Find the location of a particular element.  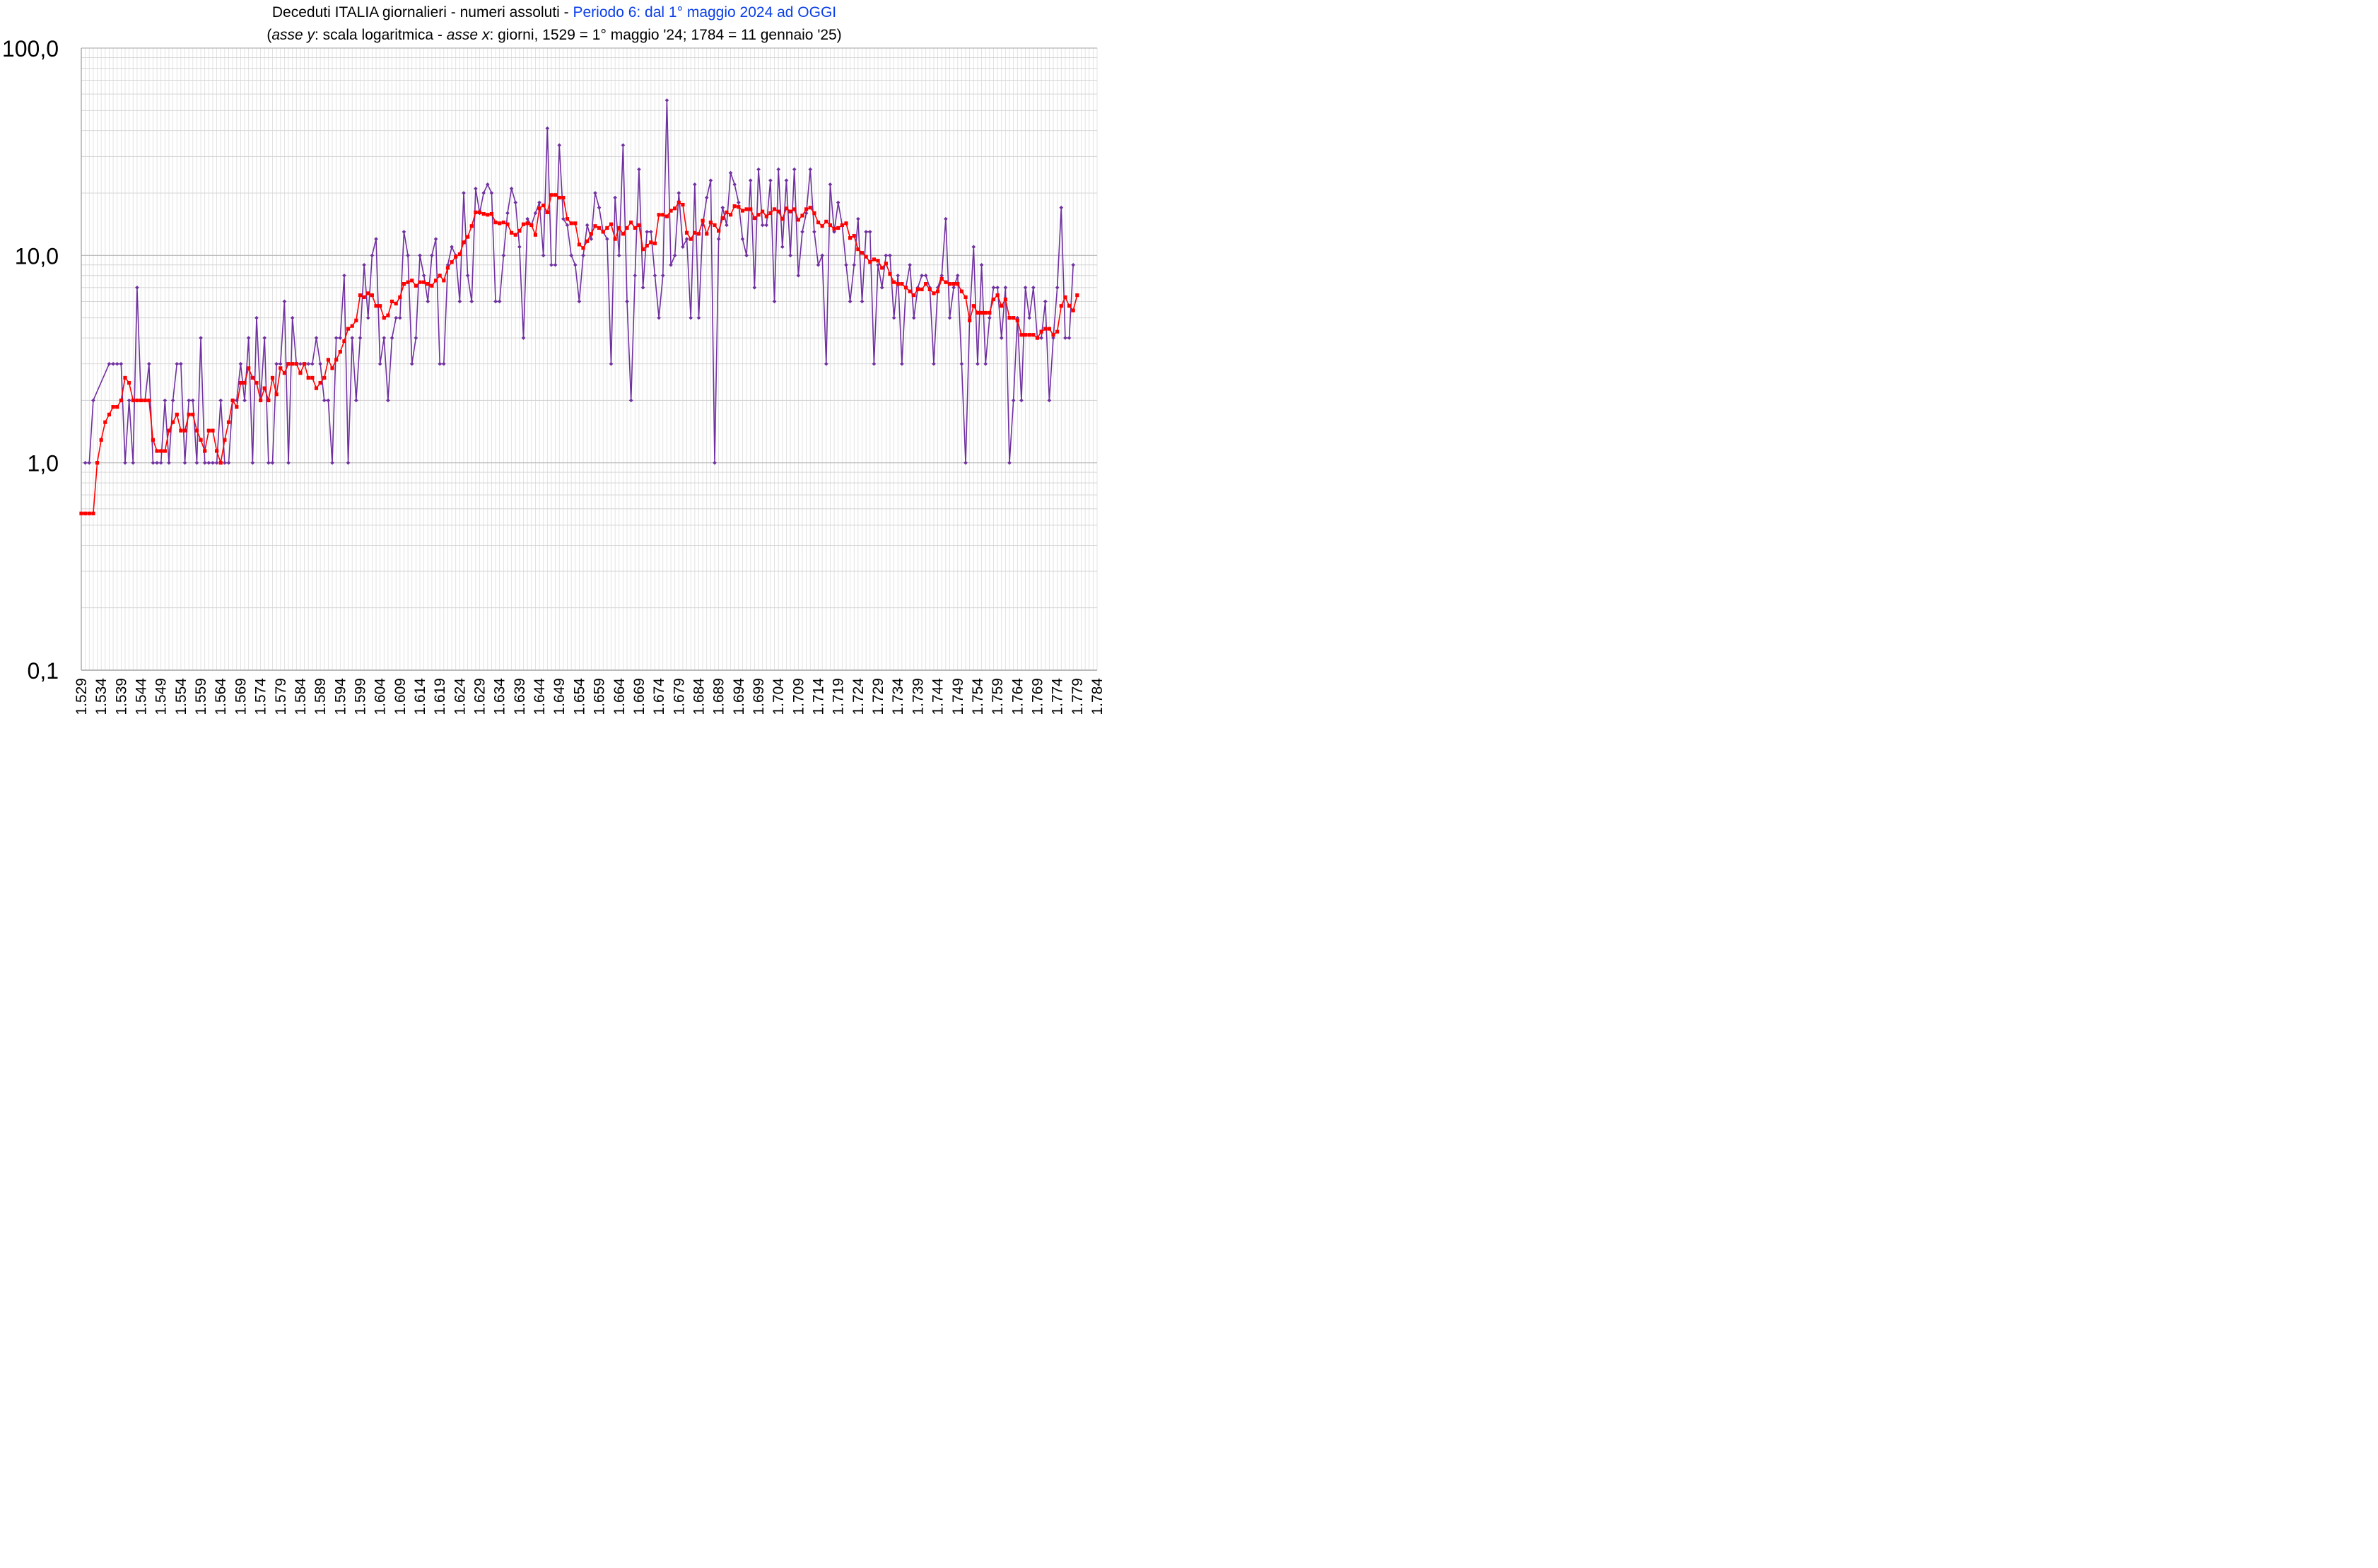

x-tick-label: 1.559 is located at coordinates (201, 696).